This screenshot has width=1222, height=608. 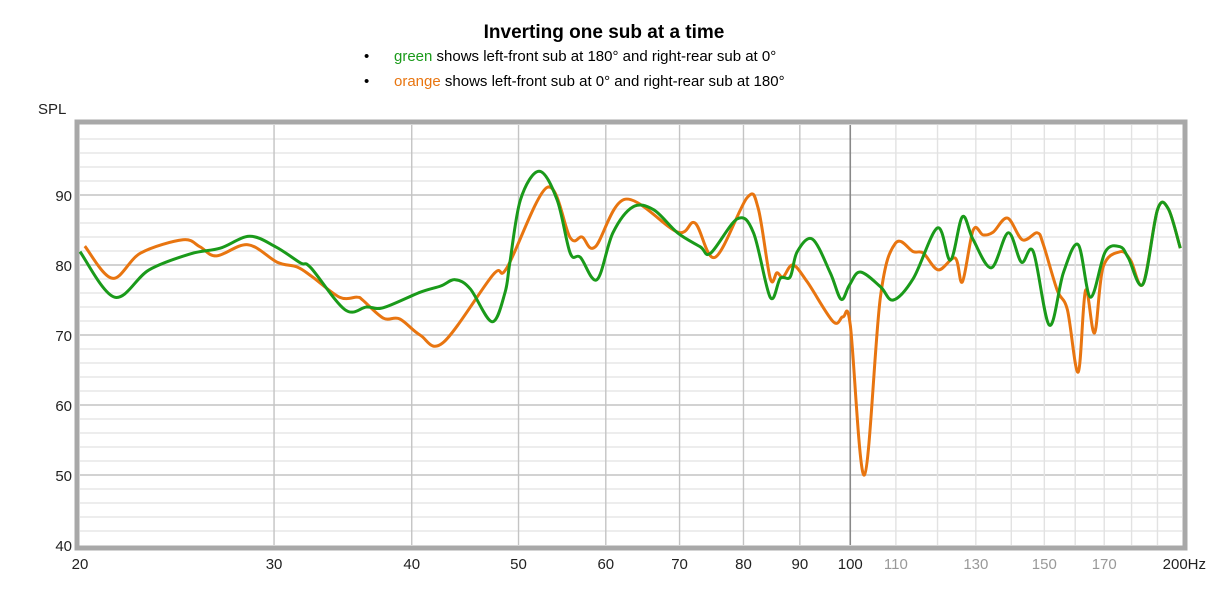 I want to click on chart-title: Inverting one sub at a time, so click(x=604, y=32).